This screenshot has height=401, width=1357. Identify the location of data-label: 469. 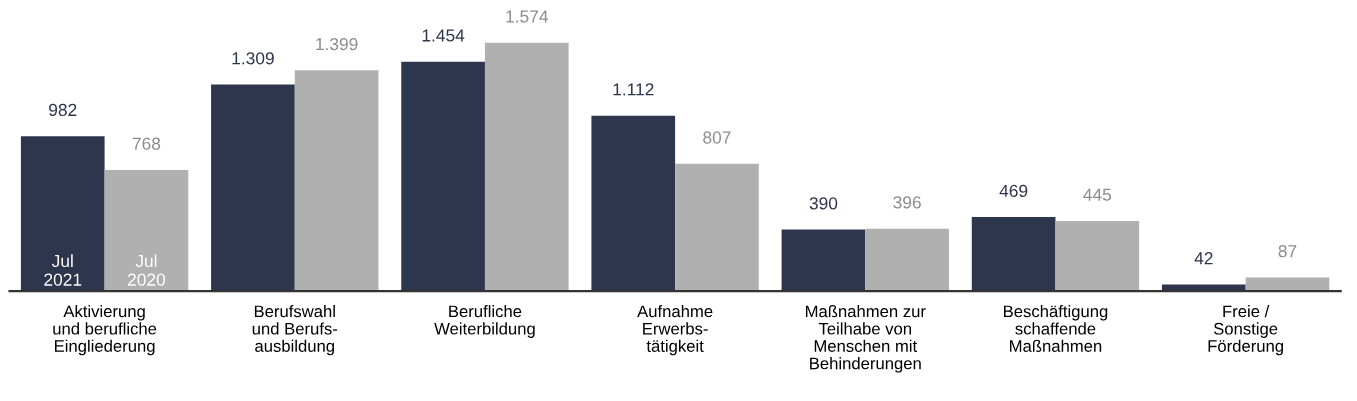
(1013, 191).